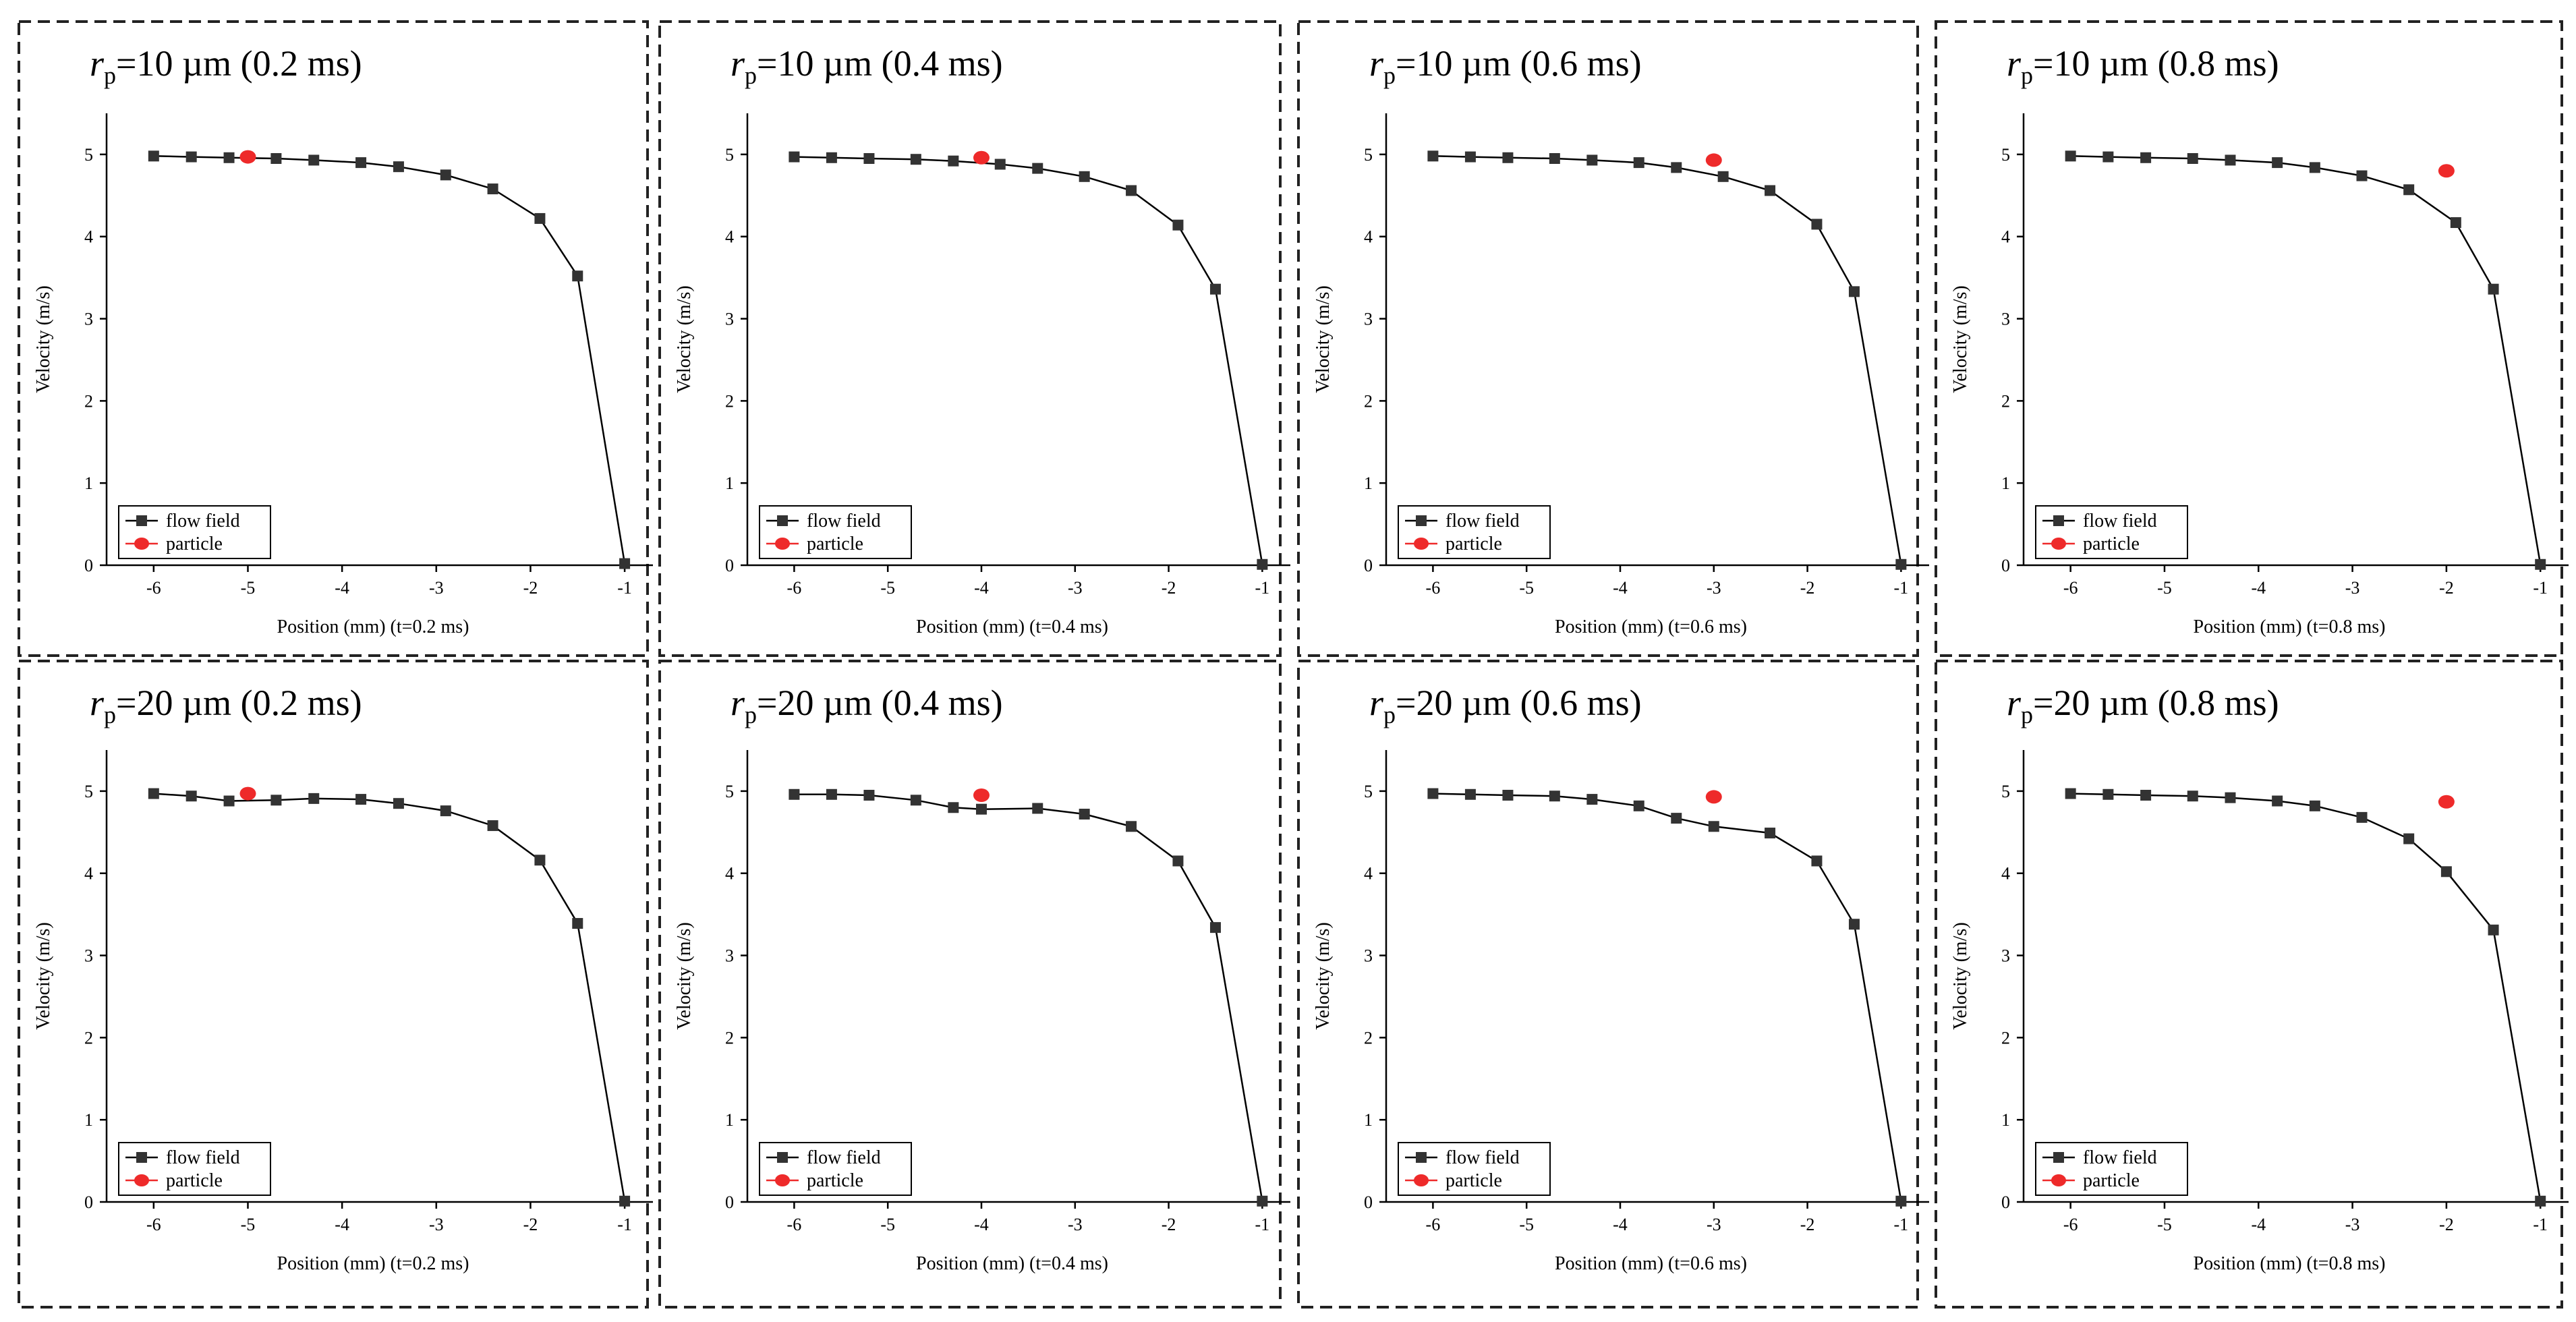 The image size is (2576, 1322). Describe the element at coordinates (2143, 66) in the screenshot. I see `chart-title: rp=10 µm (0.8 ms)` at that location.